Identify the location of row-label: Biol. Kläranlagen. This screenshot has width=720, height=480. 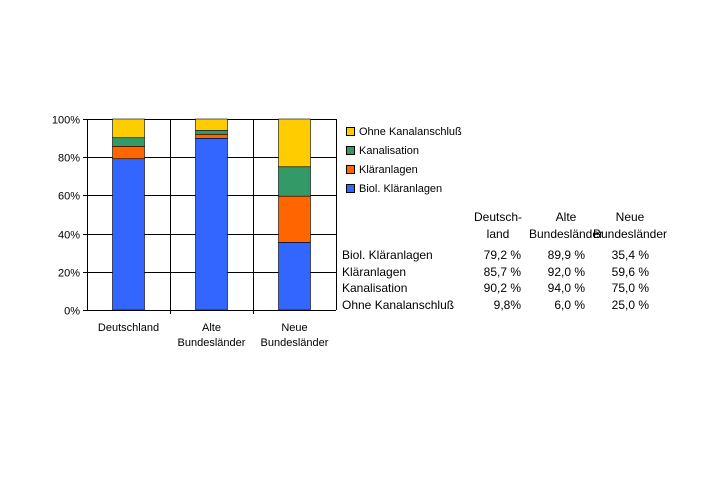
(387, 255).